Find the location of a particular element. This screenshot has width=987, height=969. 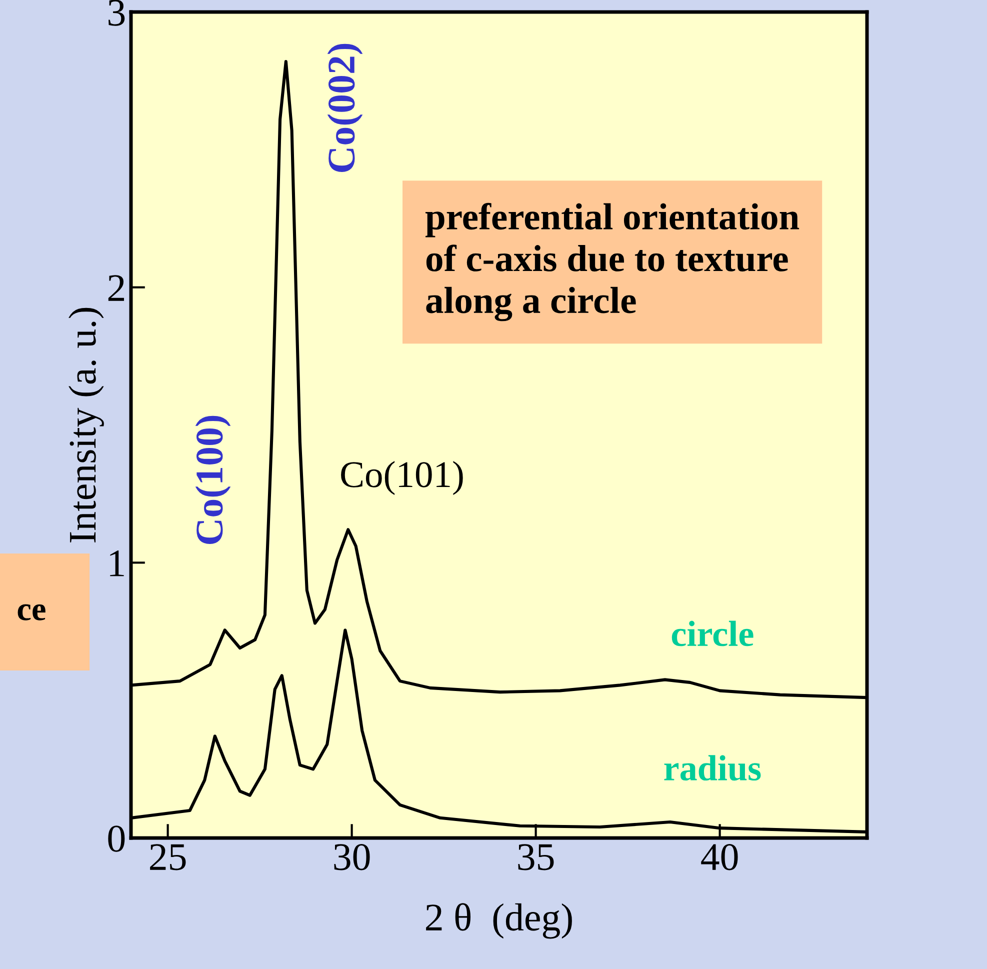

series-label: radius is located at coordinates (712, 768).